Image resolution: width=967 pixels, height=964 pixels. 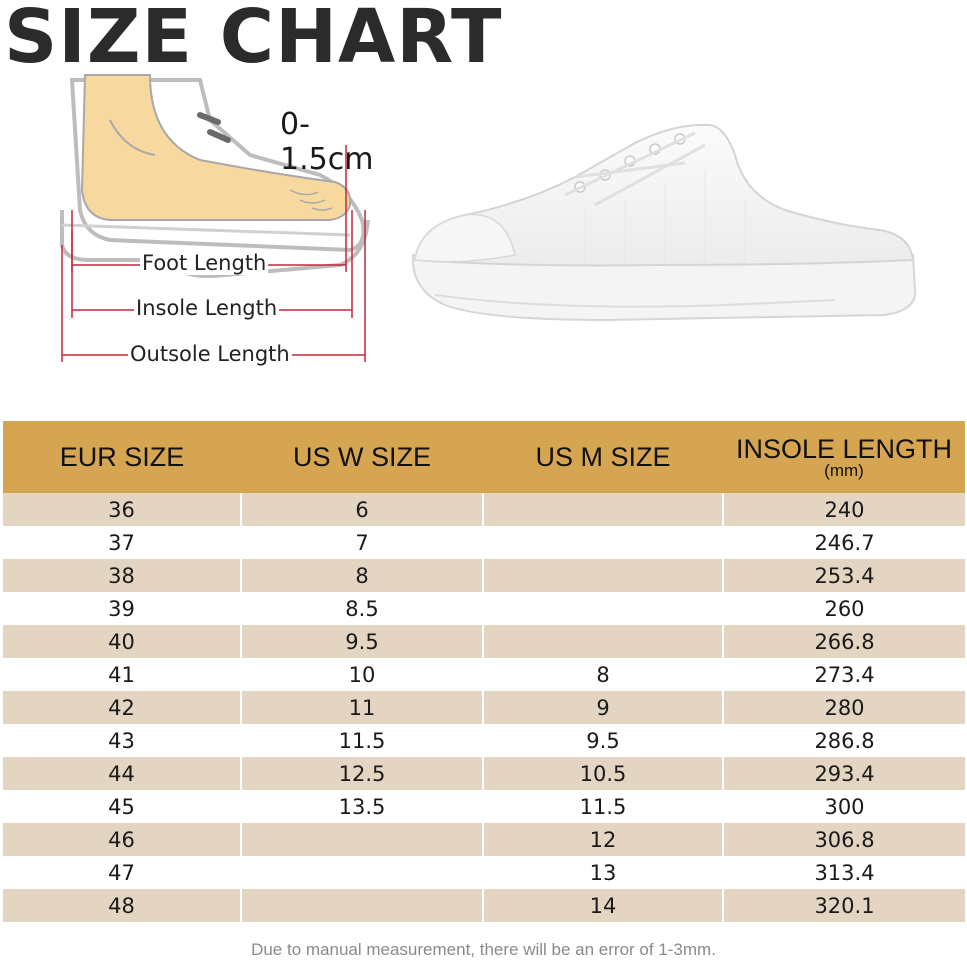 What do you see at coordinates (844, 575) in the screenshot?
I see `cell-insole: 253.4` at bounding box center [844, 575].